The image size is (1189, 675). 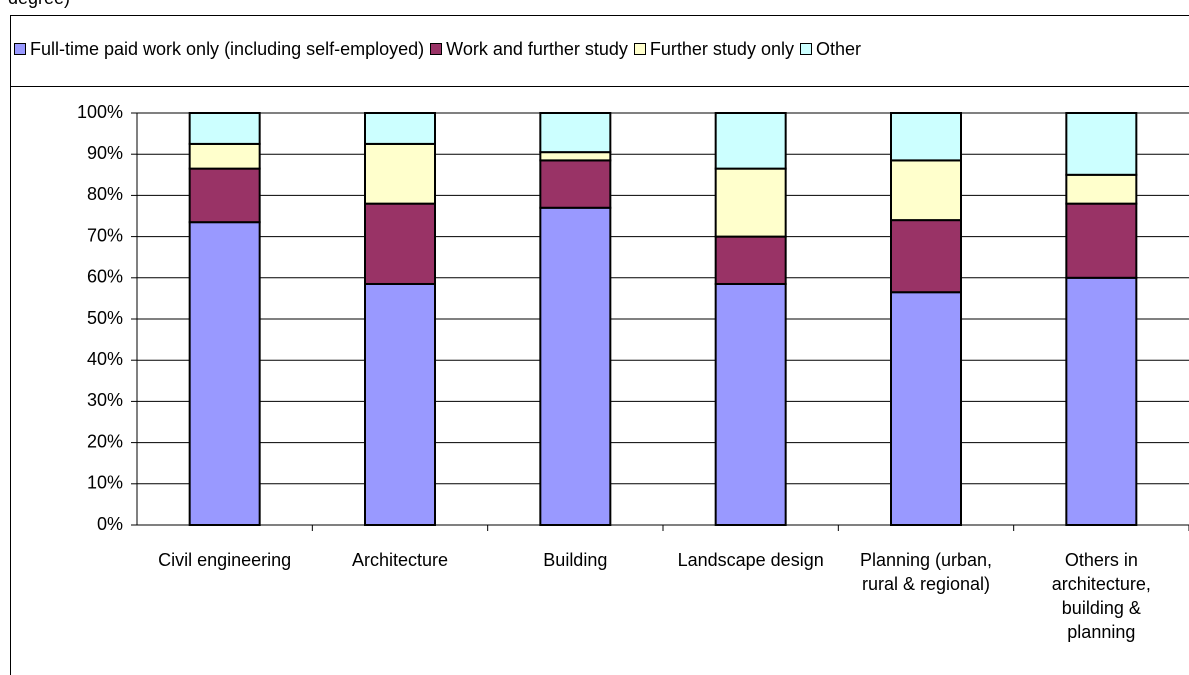 What do you see at coordinates (105, 400) in the screenshot?
I see `y-tick-label: 30%` at bounding box center [105, 400].